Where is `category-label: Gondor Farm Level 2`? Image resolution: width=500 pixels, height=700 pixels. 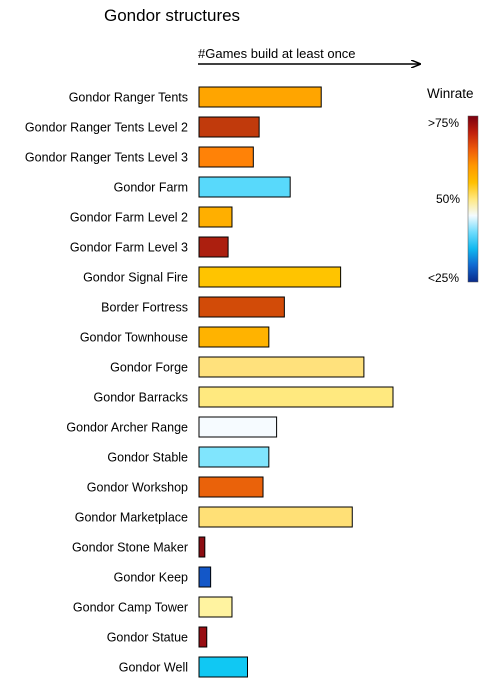
category-label: Gondor Farm Level 2 is located at coordinates (129, 218).